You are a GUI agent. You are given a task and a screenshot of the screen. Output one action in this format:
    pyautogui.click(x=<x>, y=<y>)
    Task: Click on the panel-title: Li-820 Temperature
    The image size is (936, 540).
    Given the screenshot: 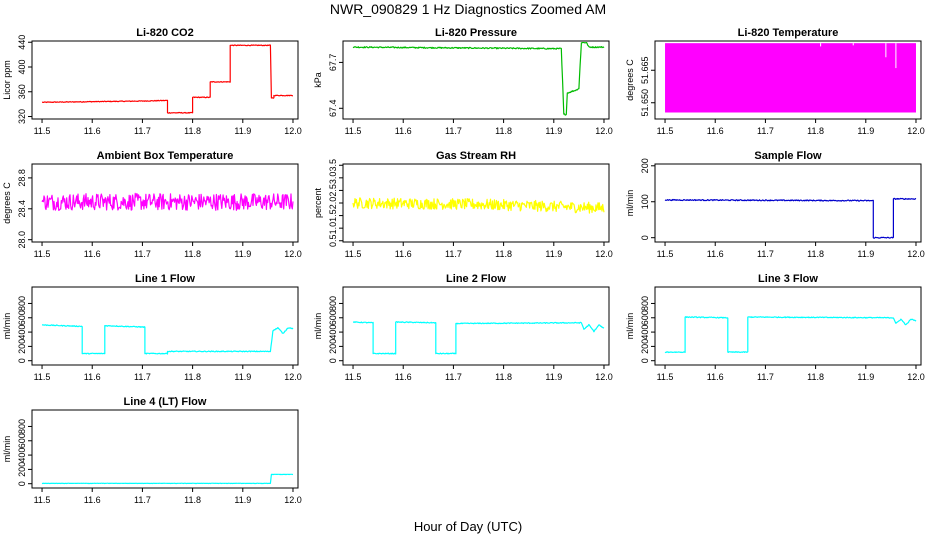 What is the action you would take?
    pyautogui.click(x=788, y=33)
    